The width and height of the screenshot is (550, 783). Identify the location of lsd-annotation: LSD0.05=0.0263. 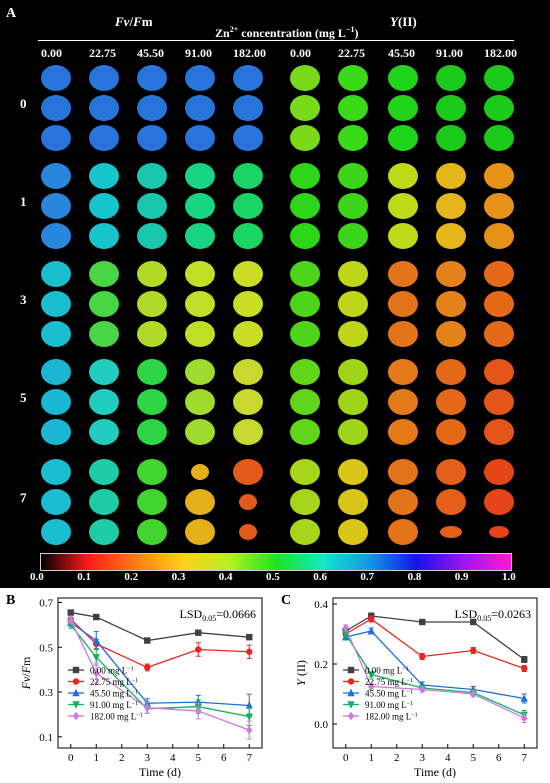
(493, 615).